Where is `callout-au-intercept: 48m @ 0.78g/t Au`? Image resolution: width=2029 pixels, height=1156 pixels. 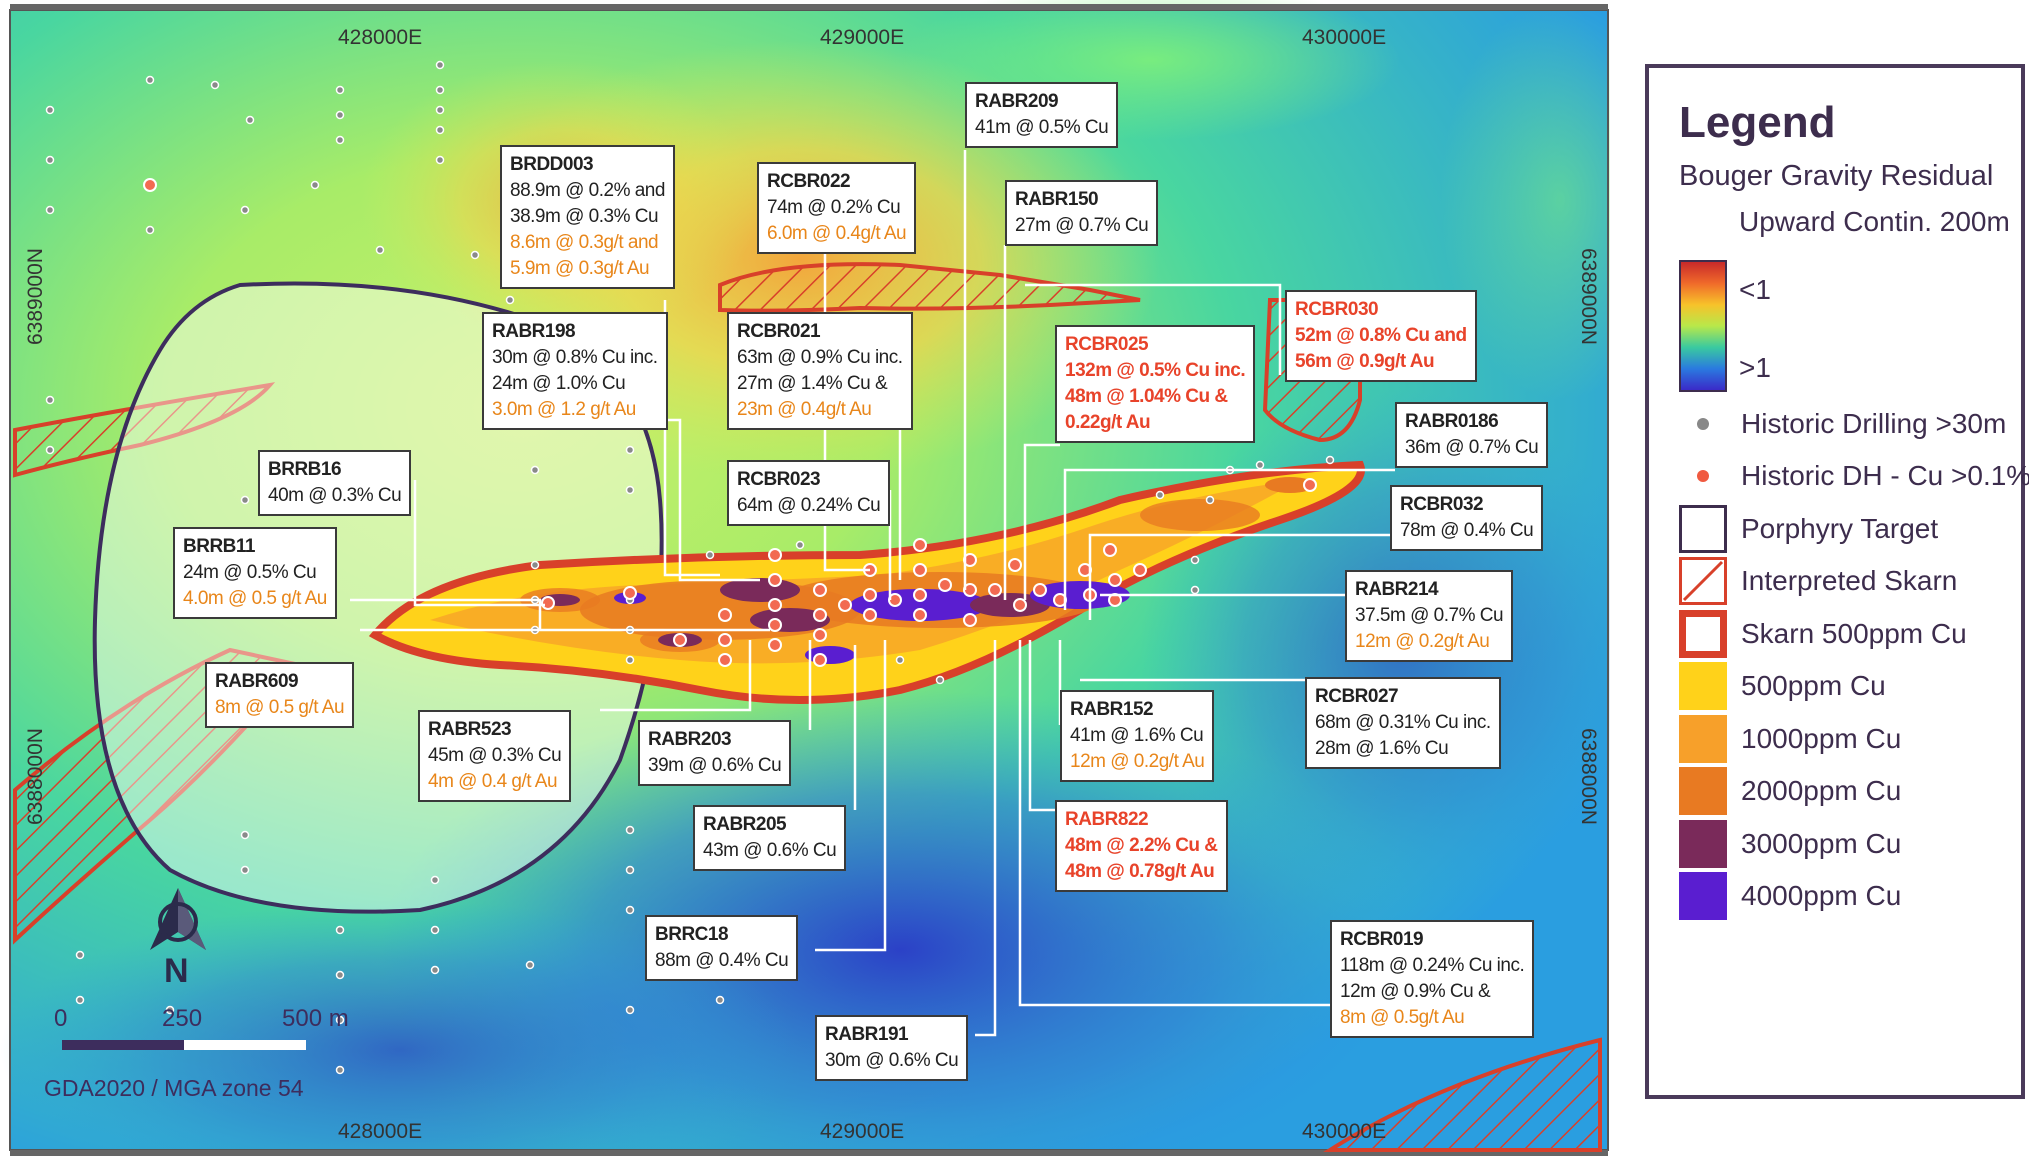 callout-au-intercept: 48m @ 0.78g/t Au is located at coordinates (1140, 871).